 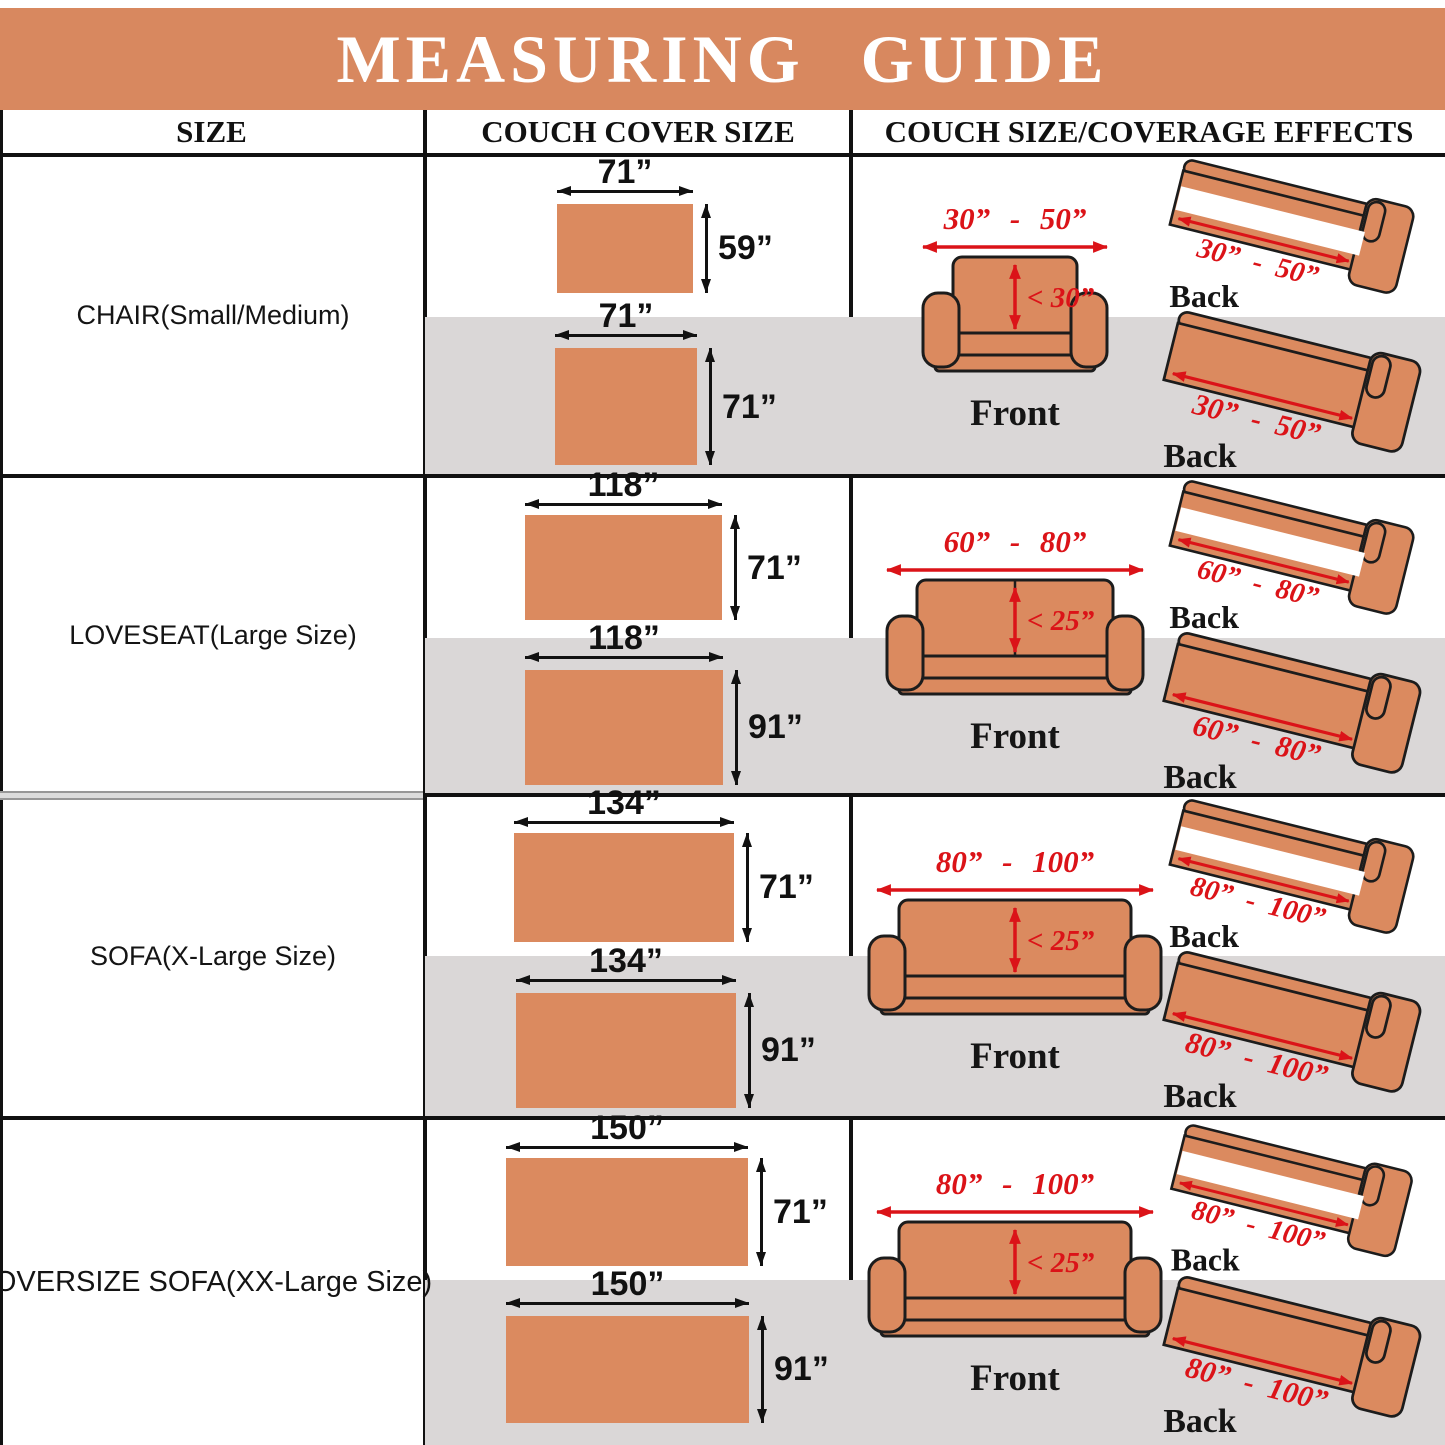 I want to click on back-sofa-figure-covered: 60” - 80” Back, so click(x=1292, y=713).